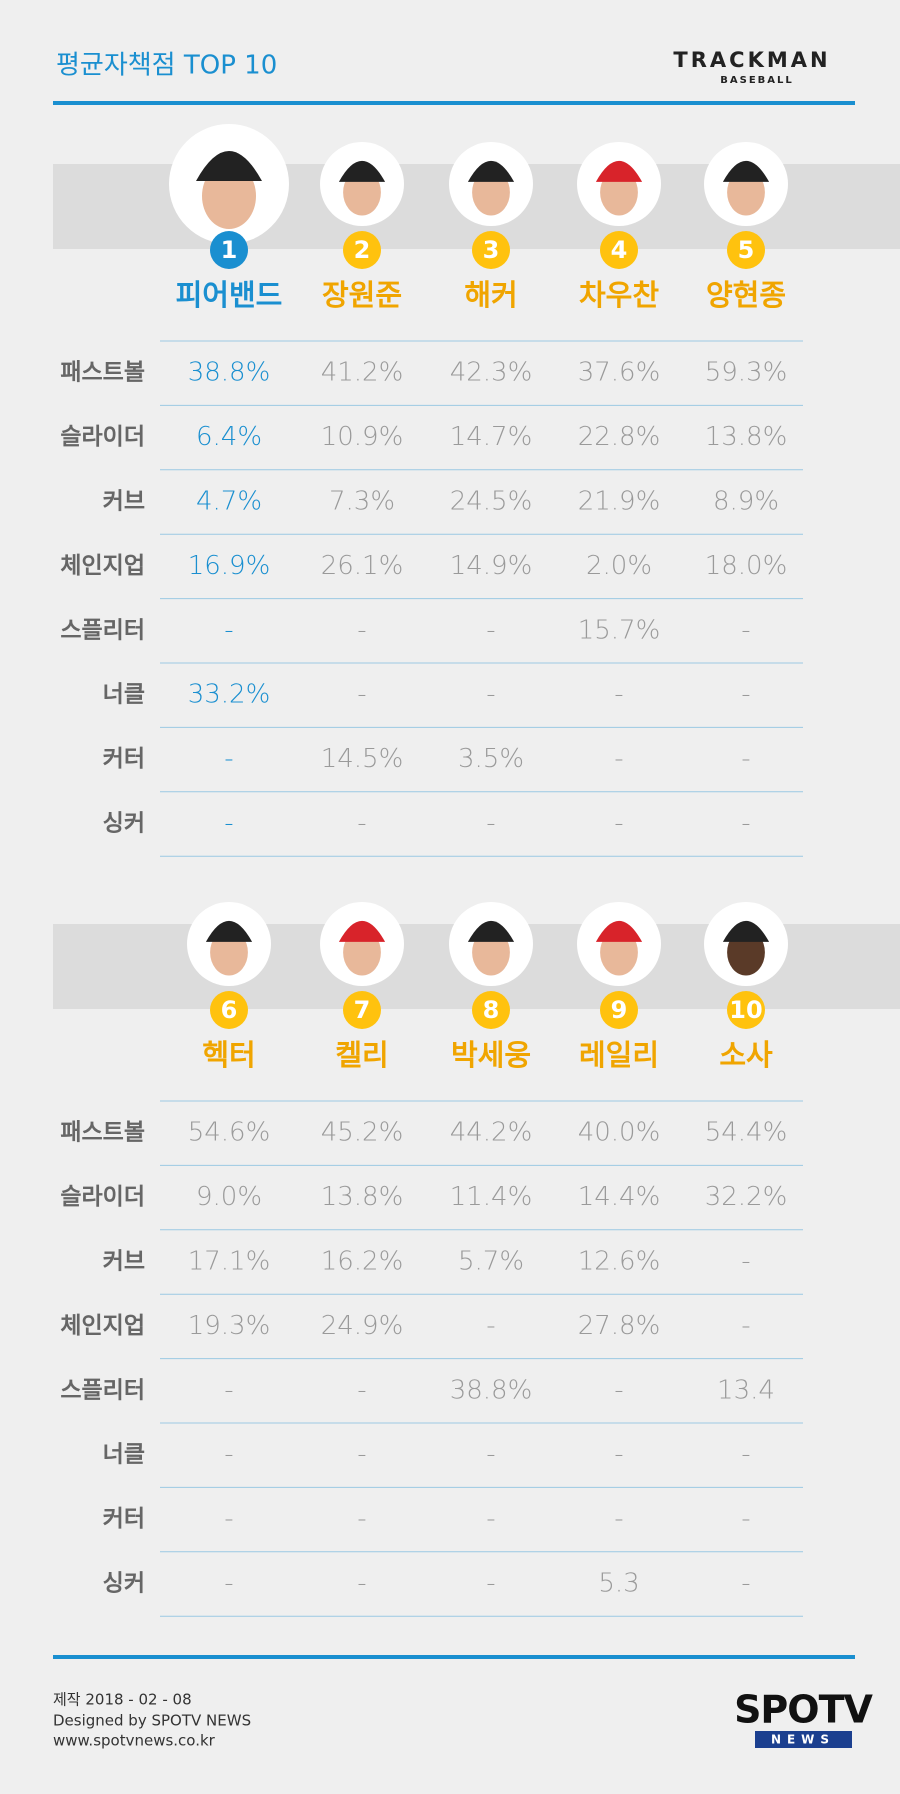 The height and width of the screenshot is (1794, 900). Describe the element at coordinates (228, 1055) in the screenshot. I see `player-name: 헥터` at that location.